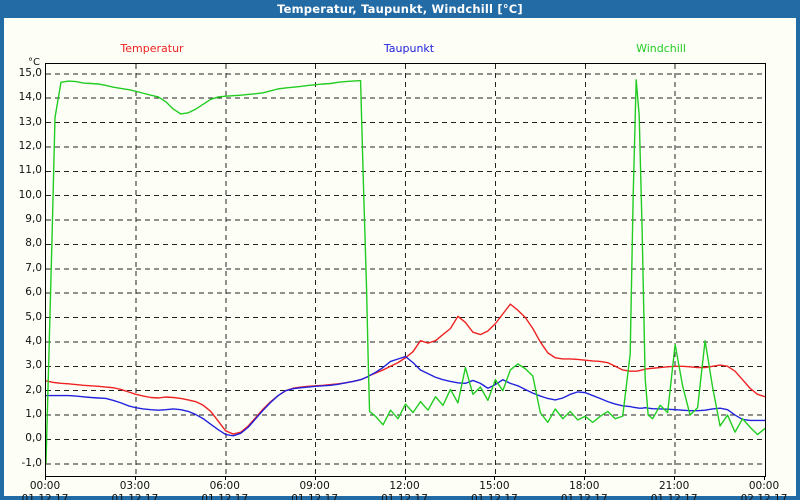 Image resolution: width=800 pixels, height=500 pixels. I want to click on window-title: Temperatur, Taupunkt, Windchill [°C], so click(400, 9).